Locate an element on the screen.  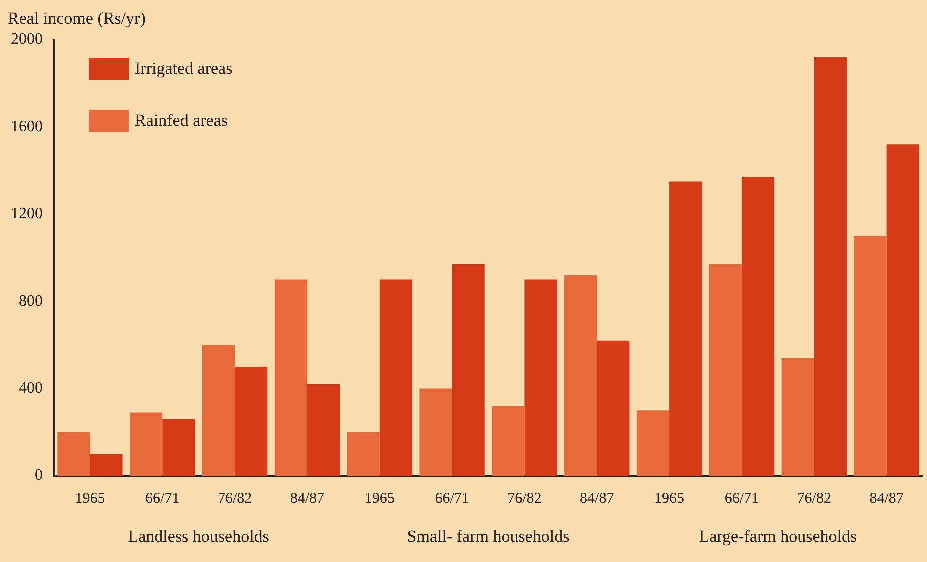
text: Large-farm households is located at coordinates (778, 536).